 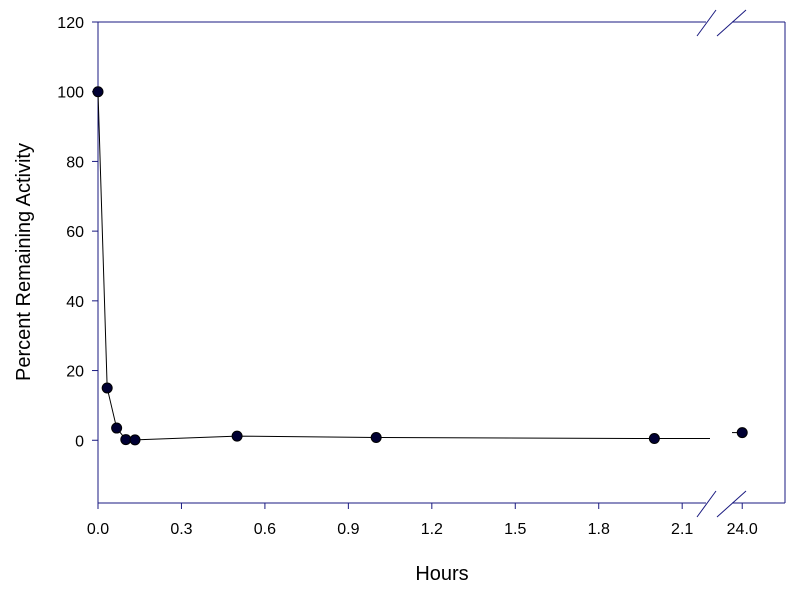 What do you see at coordinates (265, 529) in the screenshot?
I see `x-tick-label: 0.6` at bounding box center [265, 529].